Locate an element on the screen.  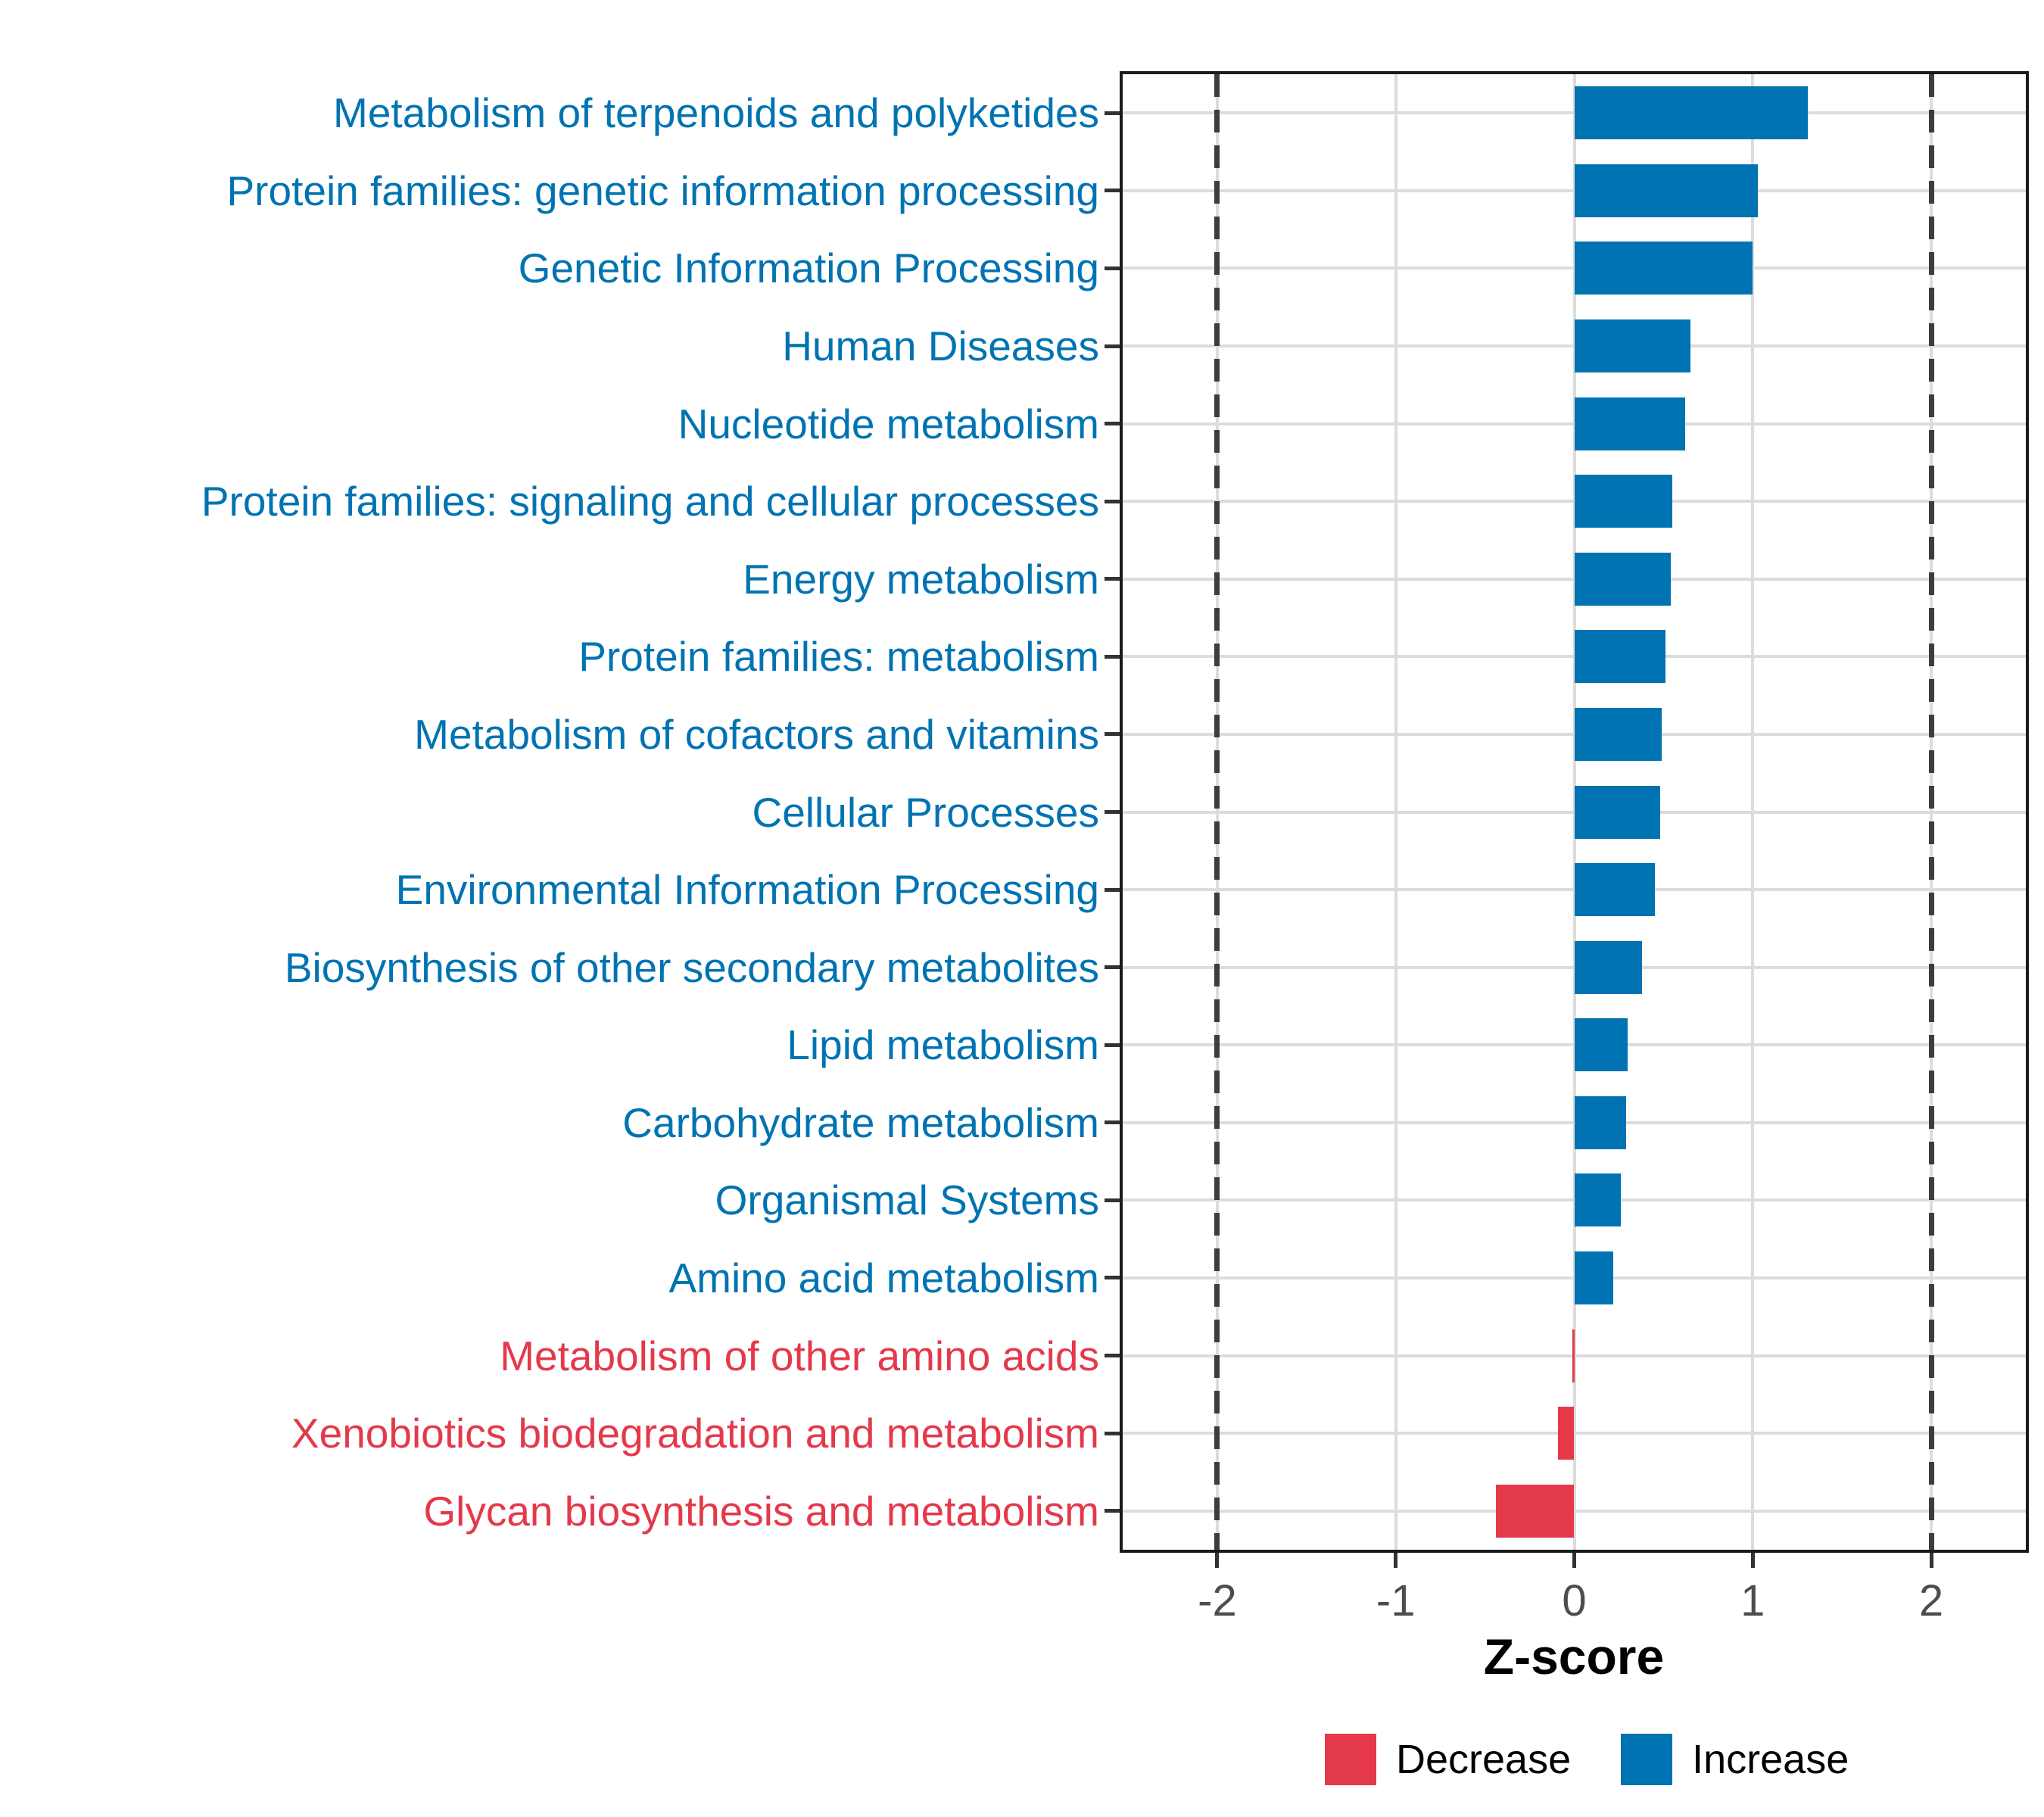
category-label: Metabolism of terpenoids and polyketides is located at coordinates (716, 113).